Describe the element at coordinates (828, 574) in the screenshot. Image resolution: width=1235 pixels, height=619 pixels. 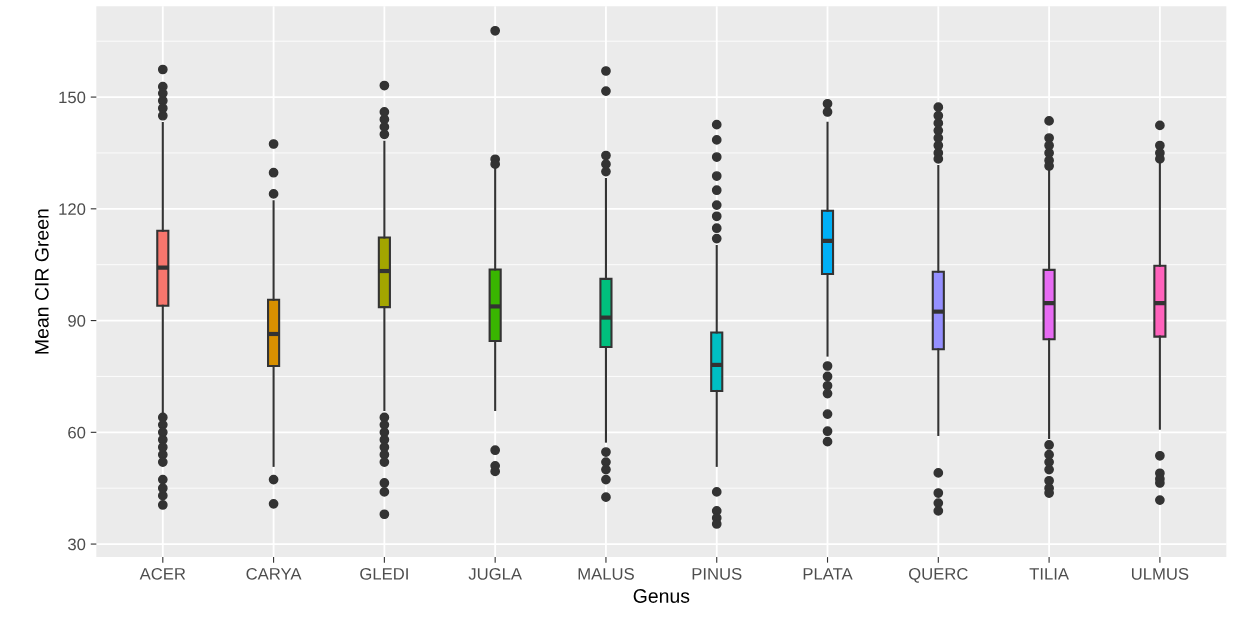
I see `x-tick-label: PLATA` at that location.